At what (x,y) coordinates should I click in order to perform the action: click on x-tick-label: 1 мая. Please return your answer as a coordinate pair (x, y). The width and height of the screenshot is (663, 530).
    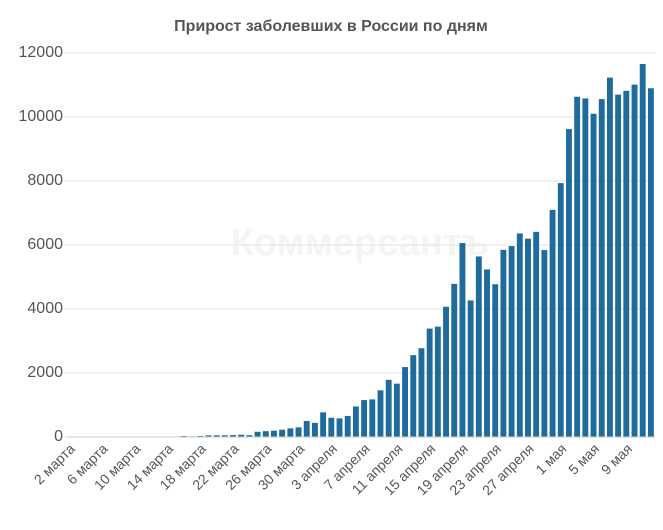
    Looking at the image, I should click on (550, 458).